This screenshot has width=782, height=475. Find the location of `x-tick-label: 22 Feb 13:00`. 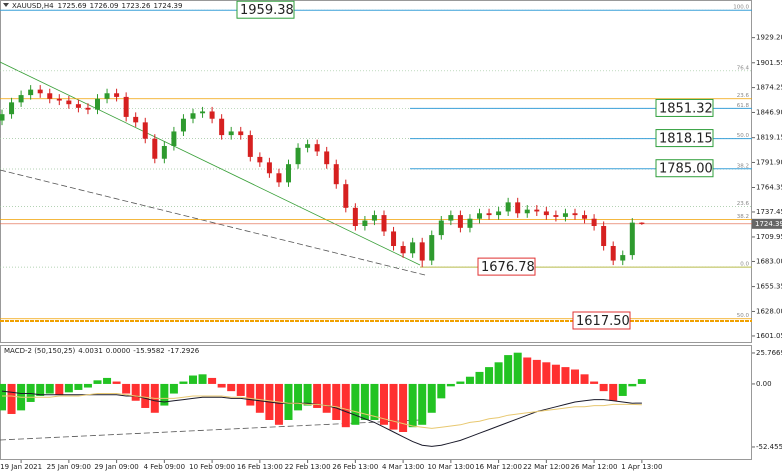

x-tick-label: 22 Feb 13:00 is located at coordinates (308, 467).